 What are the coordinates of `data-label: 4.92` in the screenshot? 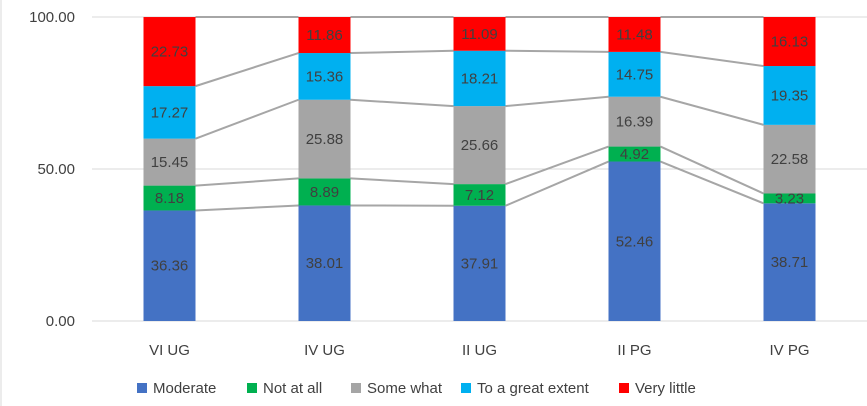 It's located at (634, 154).